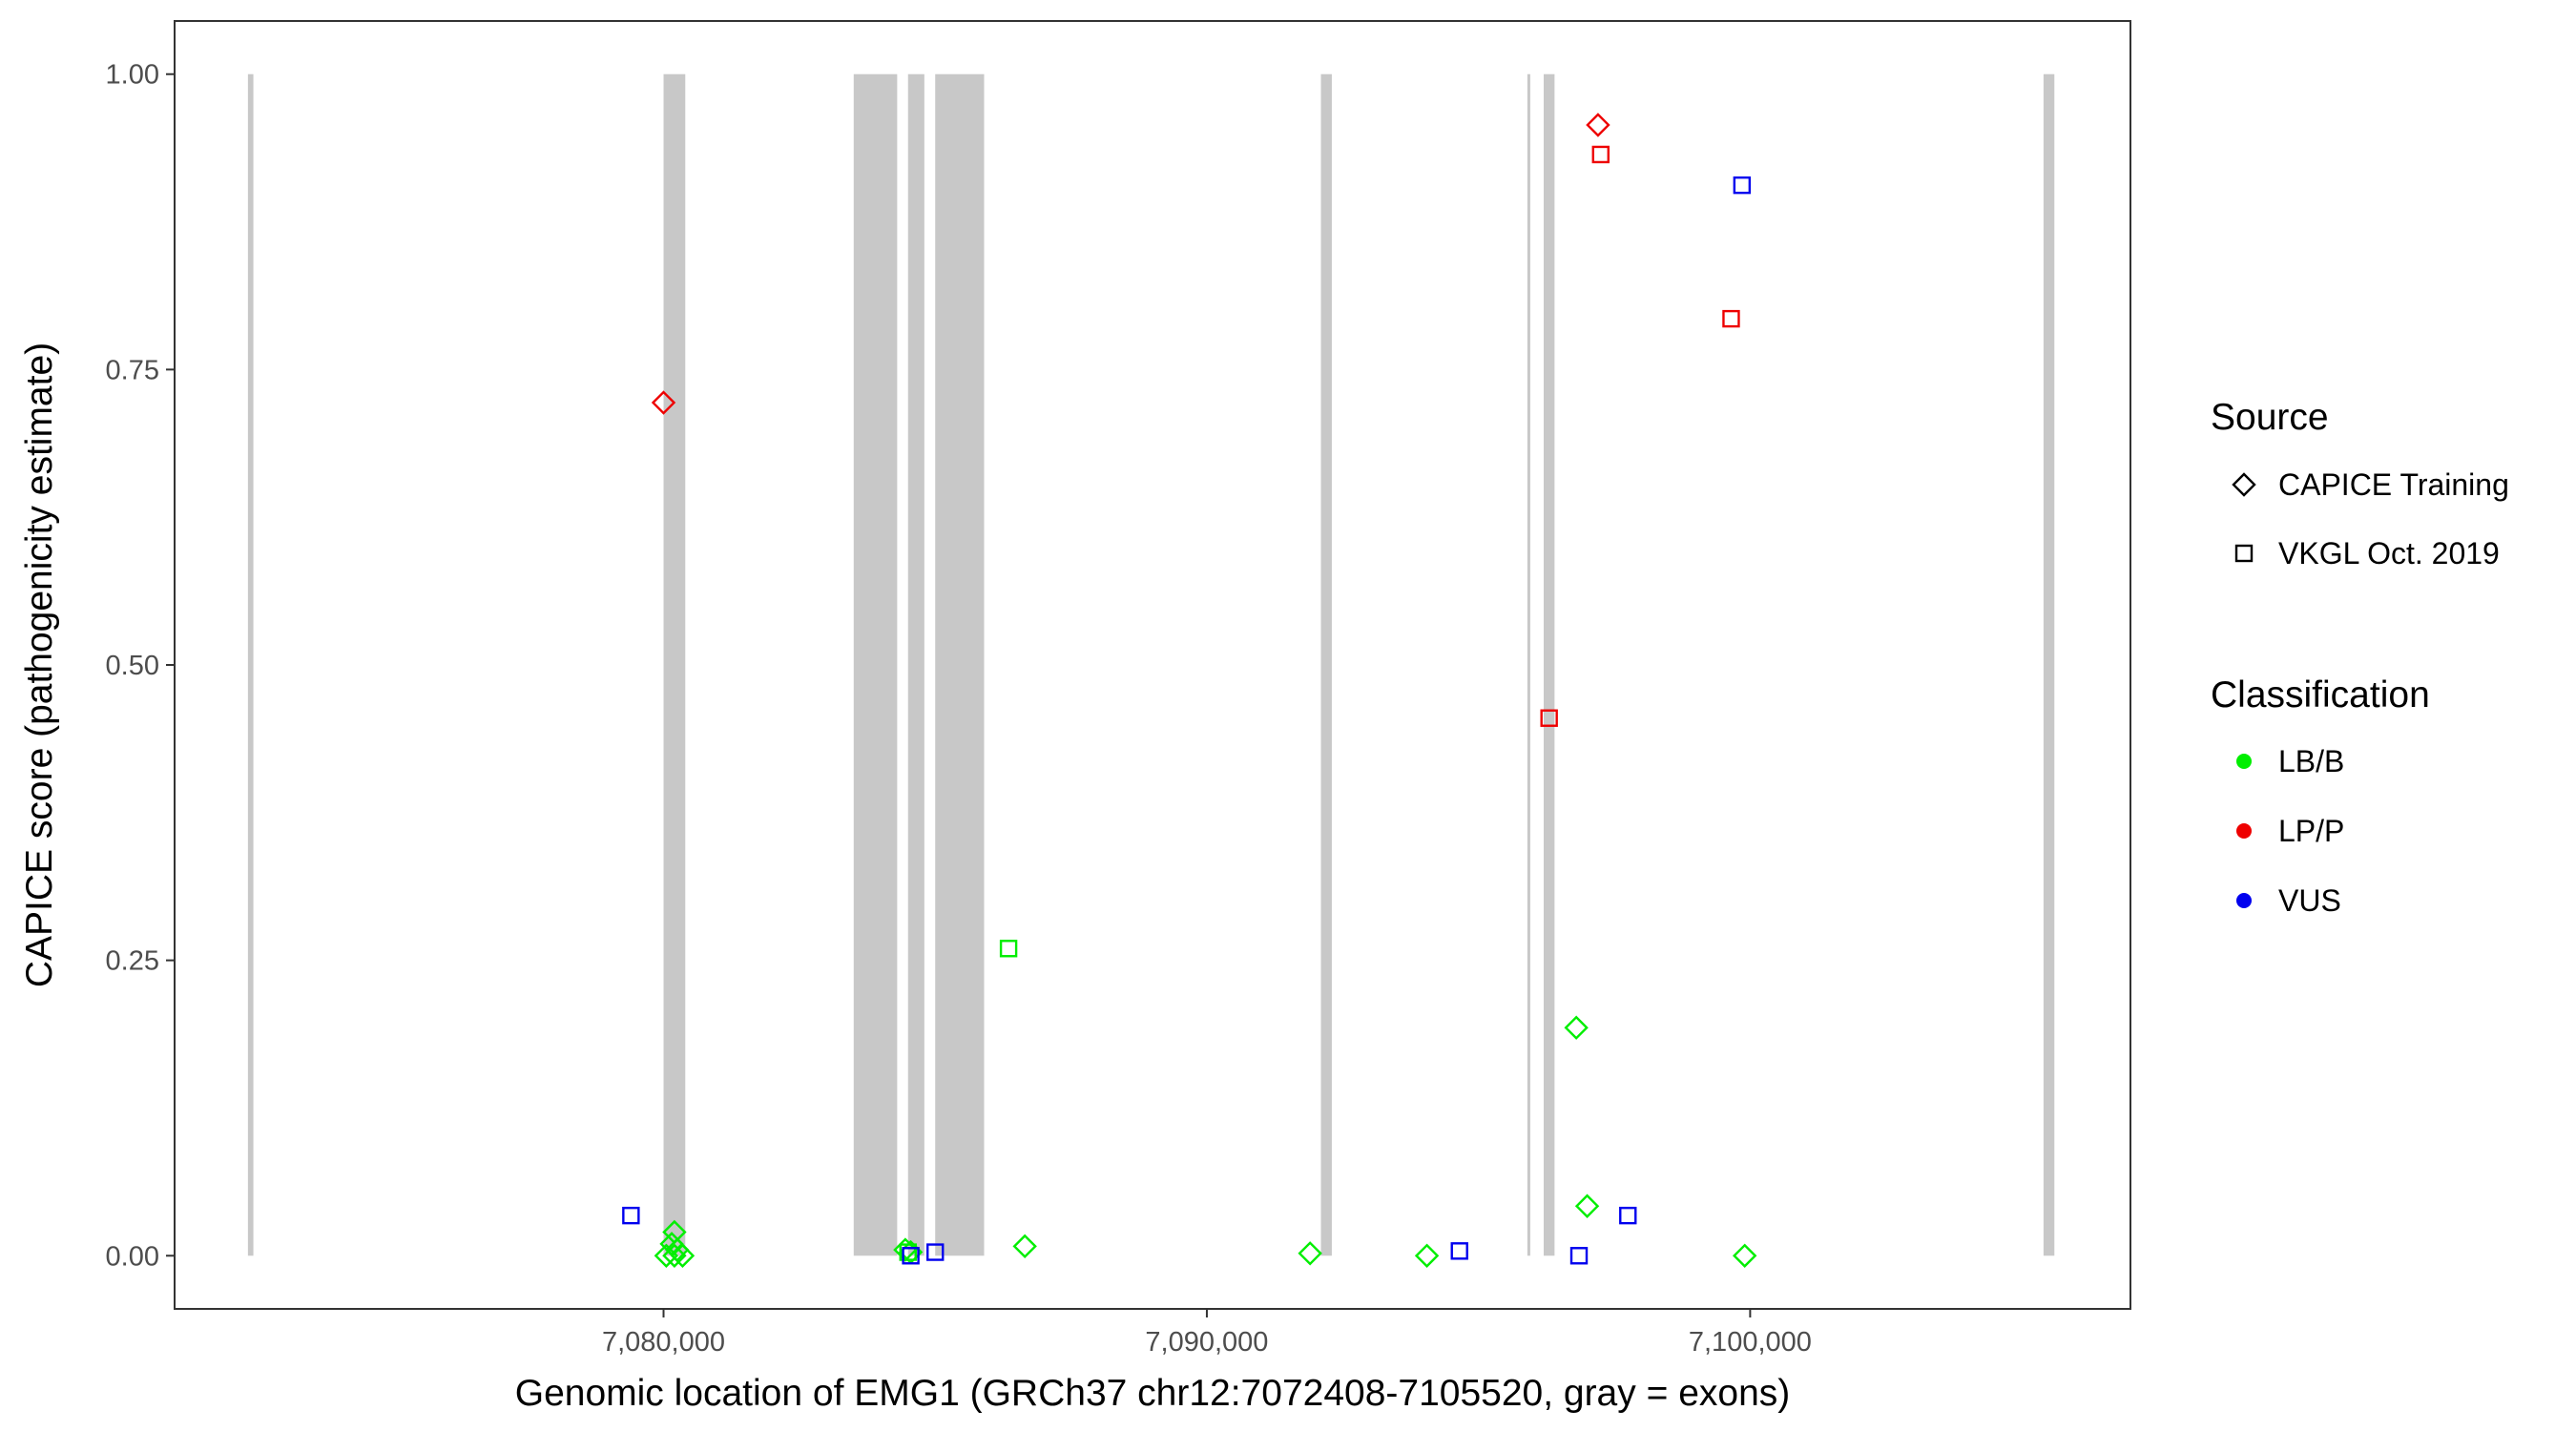  I want to click on legend-label: LB/B, so click(2311, 761).